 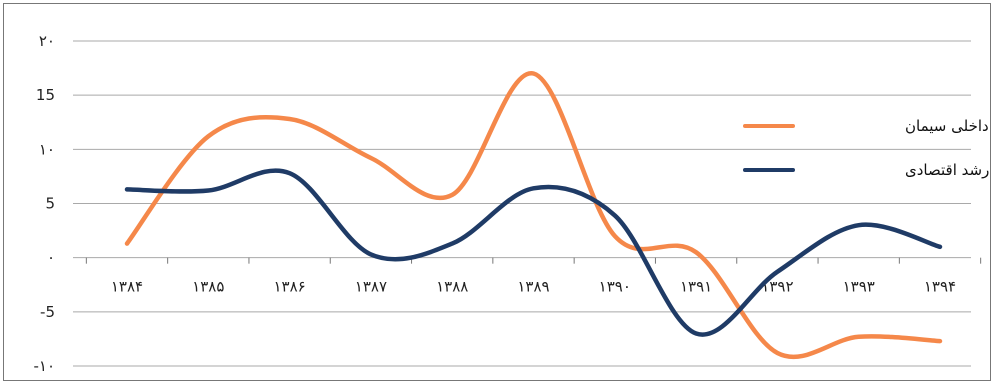 I want to click on y-tick-label: ۱۰, so click(x=47, y=149).